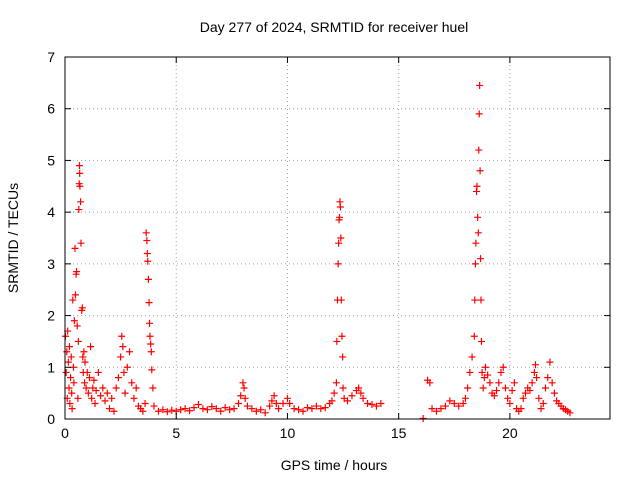 This screenshot has width=640, height=480. Describe the element at coordinates (51, 57) in the screenshot. I see `y-tick-label: 7` at that location.